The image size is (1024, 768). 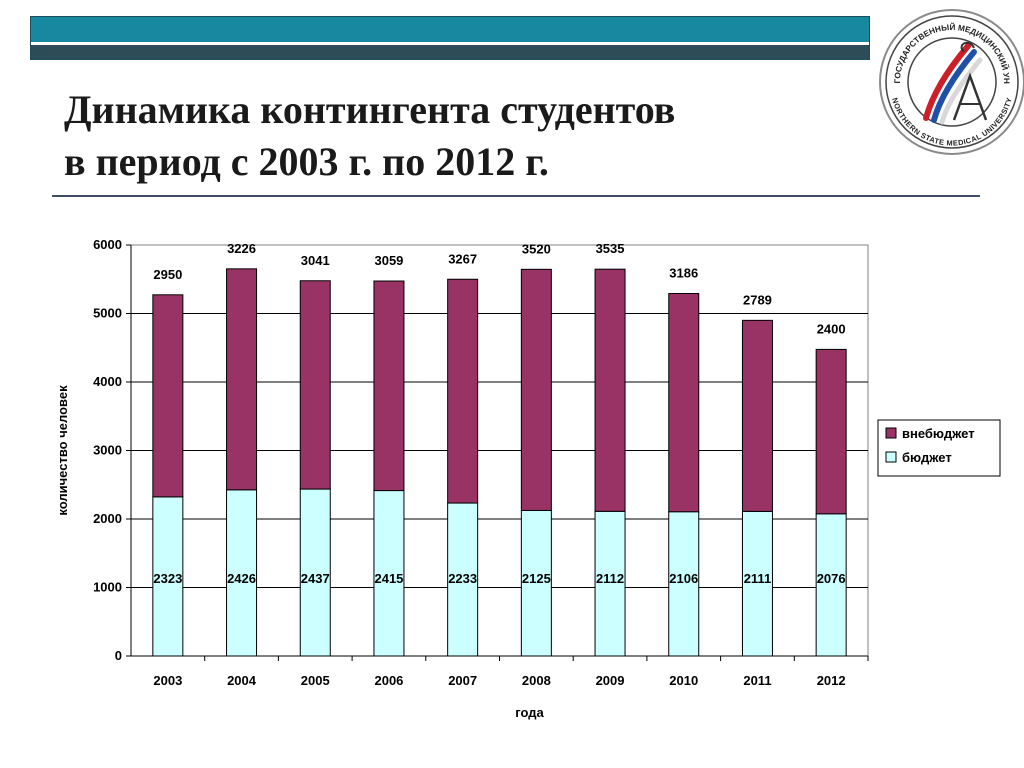 I want to click on x-tick-label: 2005, so click(x=315, y=680).